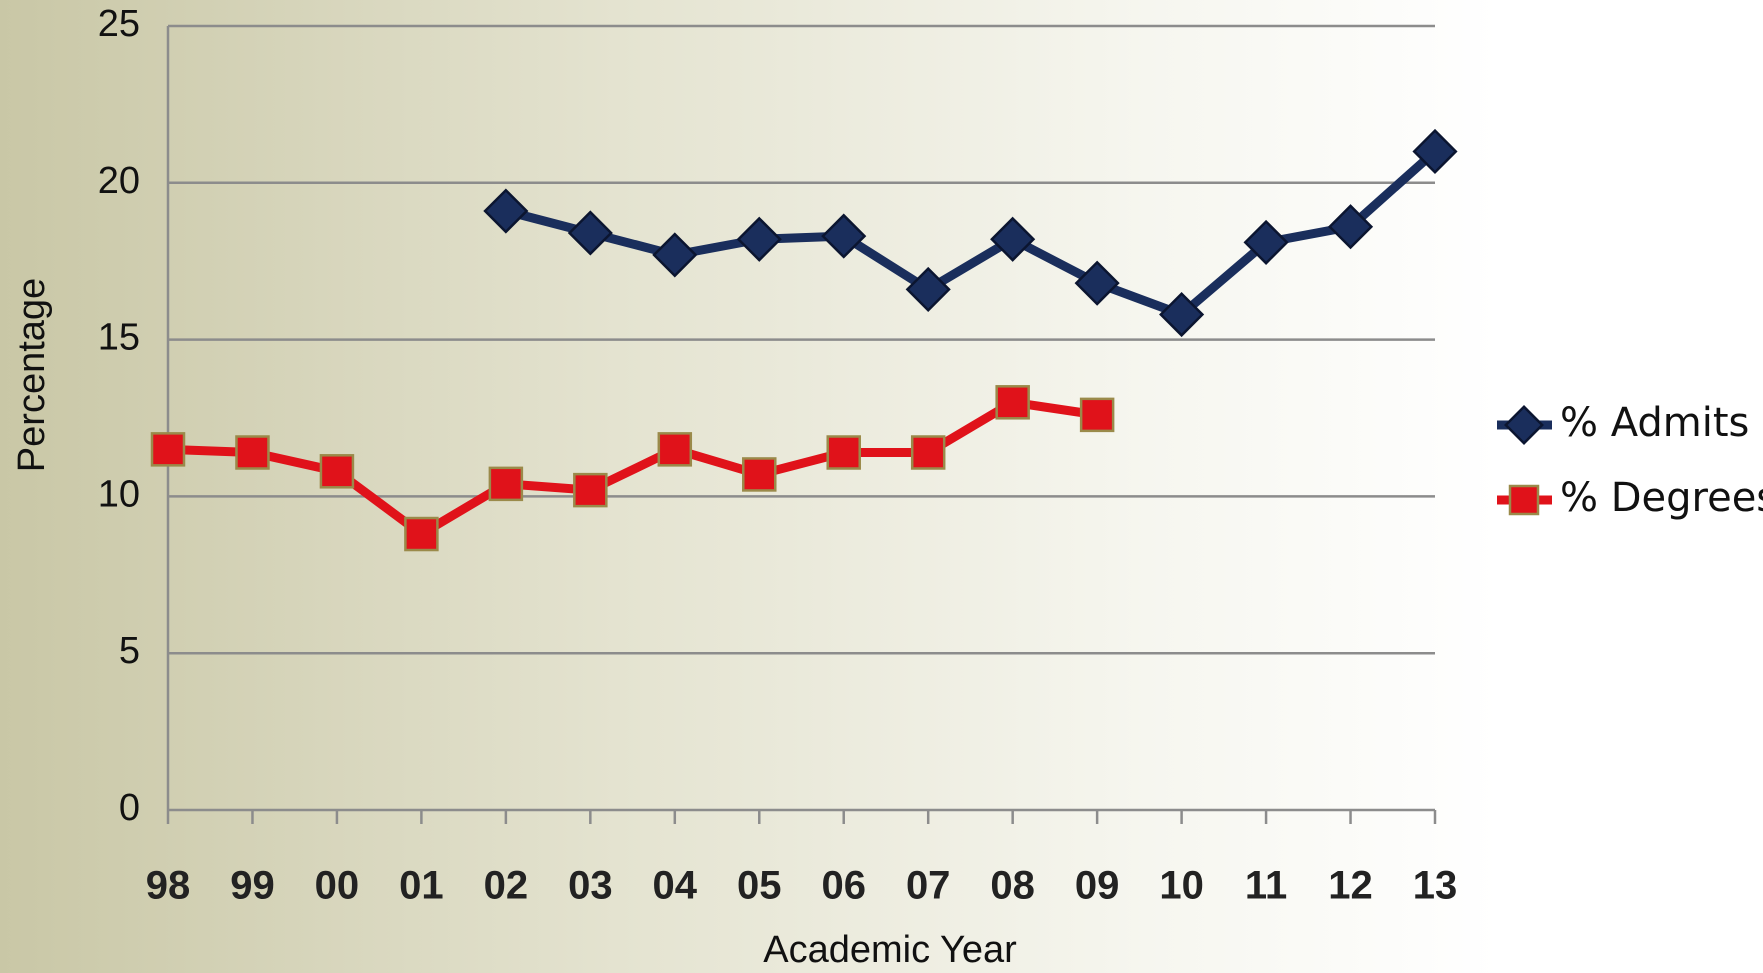  What do you see at coordinates (119, 494) in the screenshot?
I see `y-tick-label: 10` at bounding box center [119, 494].